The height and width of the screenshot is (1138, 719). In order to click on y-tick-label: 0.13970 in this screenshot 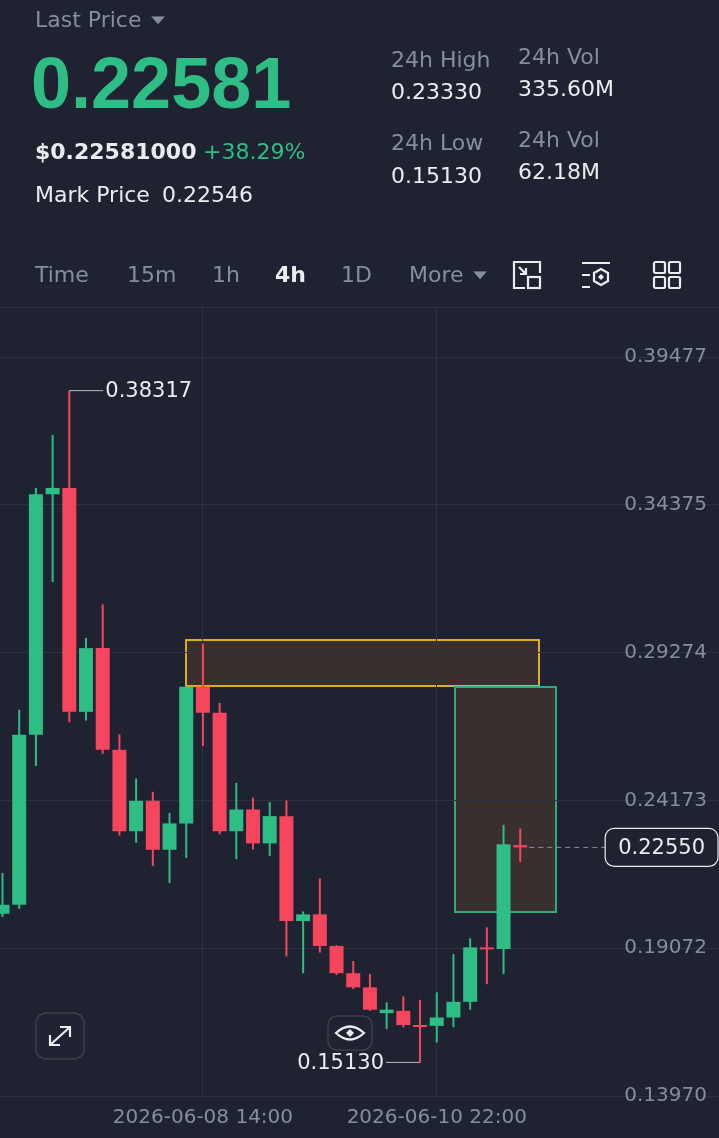, I will do `click(665, 1094)`.